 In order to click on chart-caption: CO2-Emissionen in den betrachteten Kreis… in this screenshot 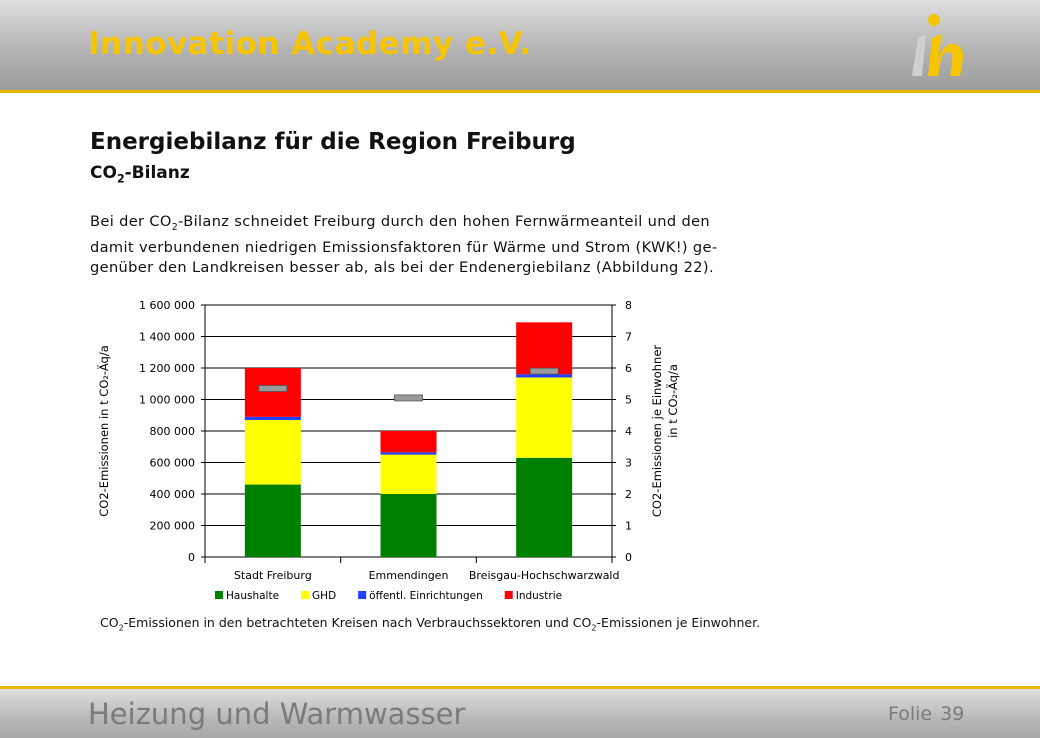, I will do `click(430, 624)`.